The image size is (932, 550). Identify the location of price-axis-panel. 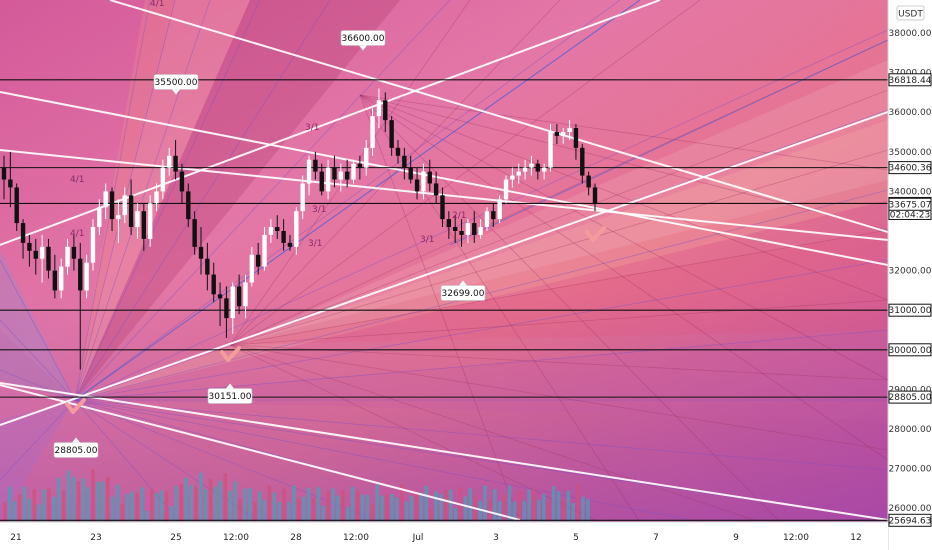
(910, 275).